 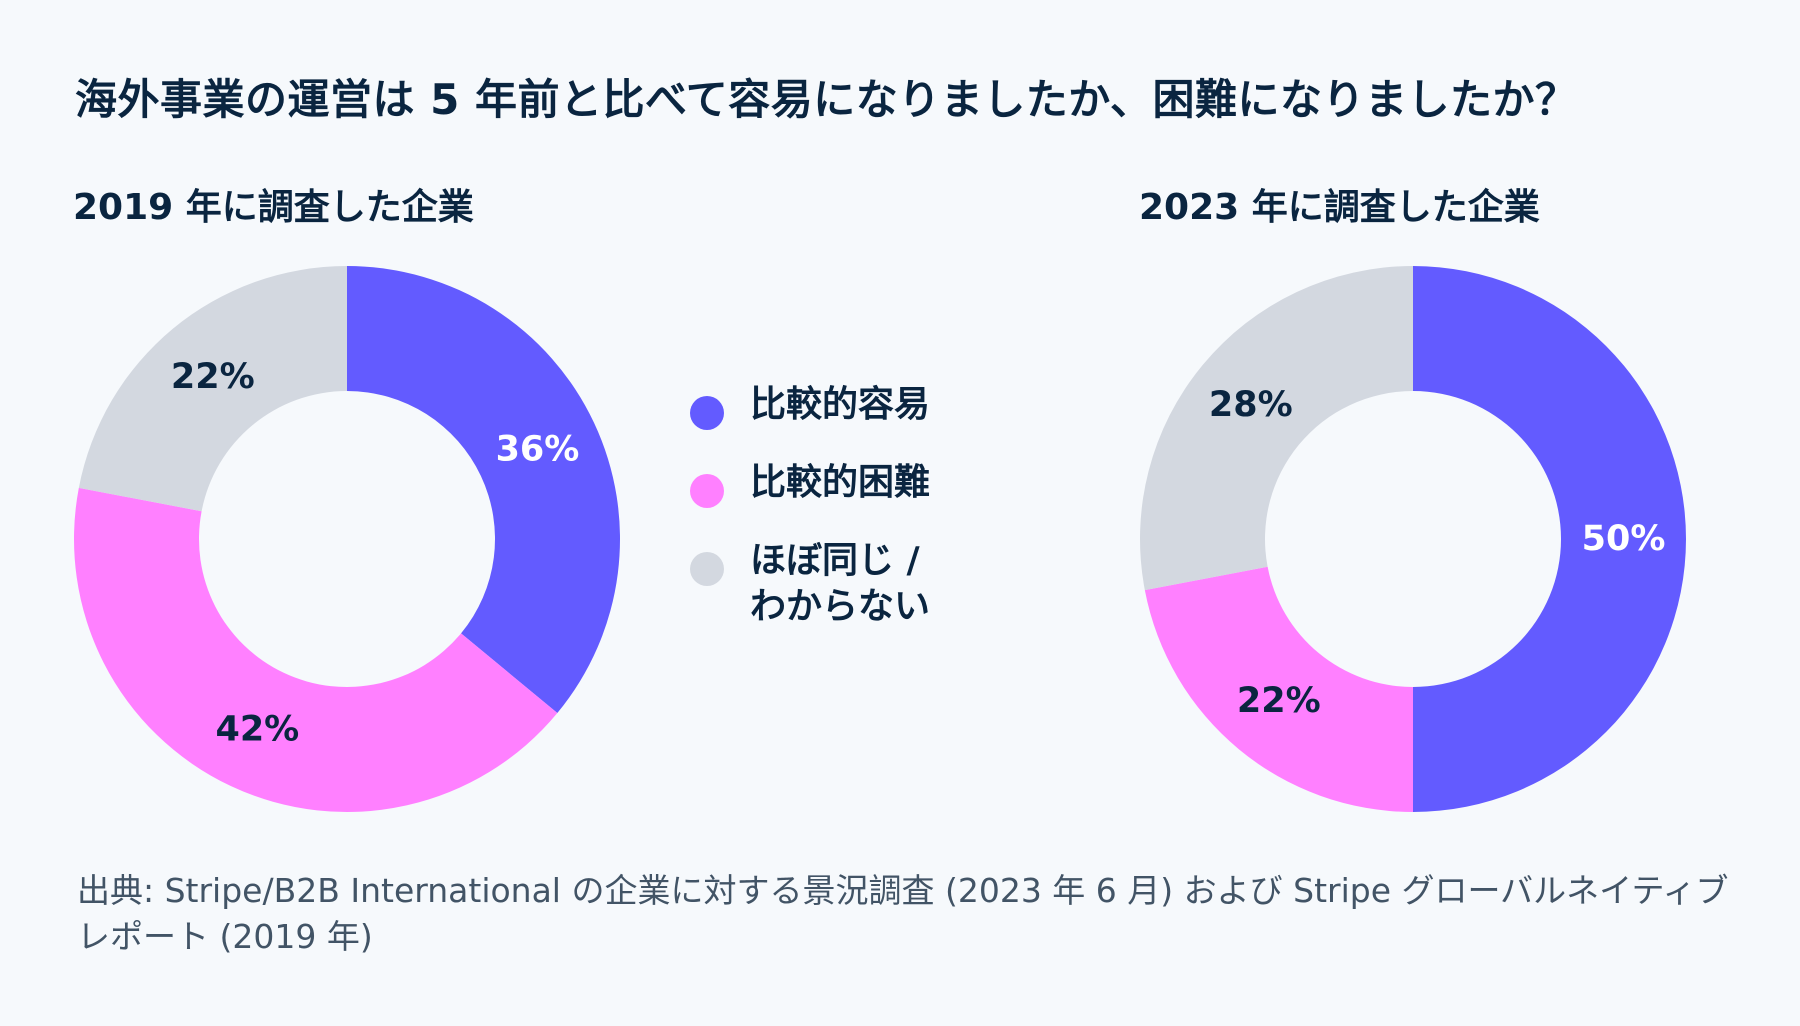 I want to click on chart-2023-subtitle: 2023 年に調査した企業, so click(x=1339, y=207).